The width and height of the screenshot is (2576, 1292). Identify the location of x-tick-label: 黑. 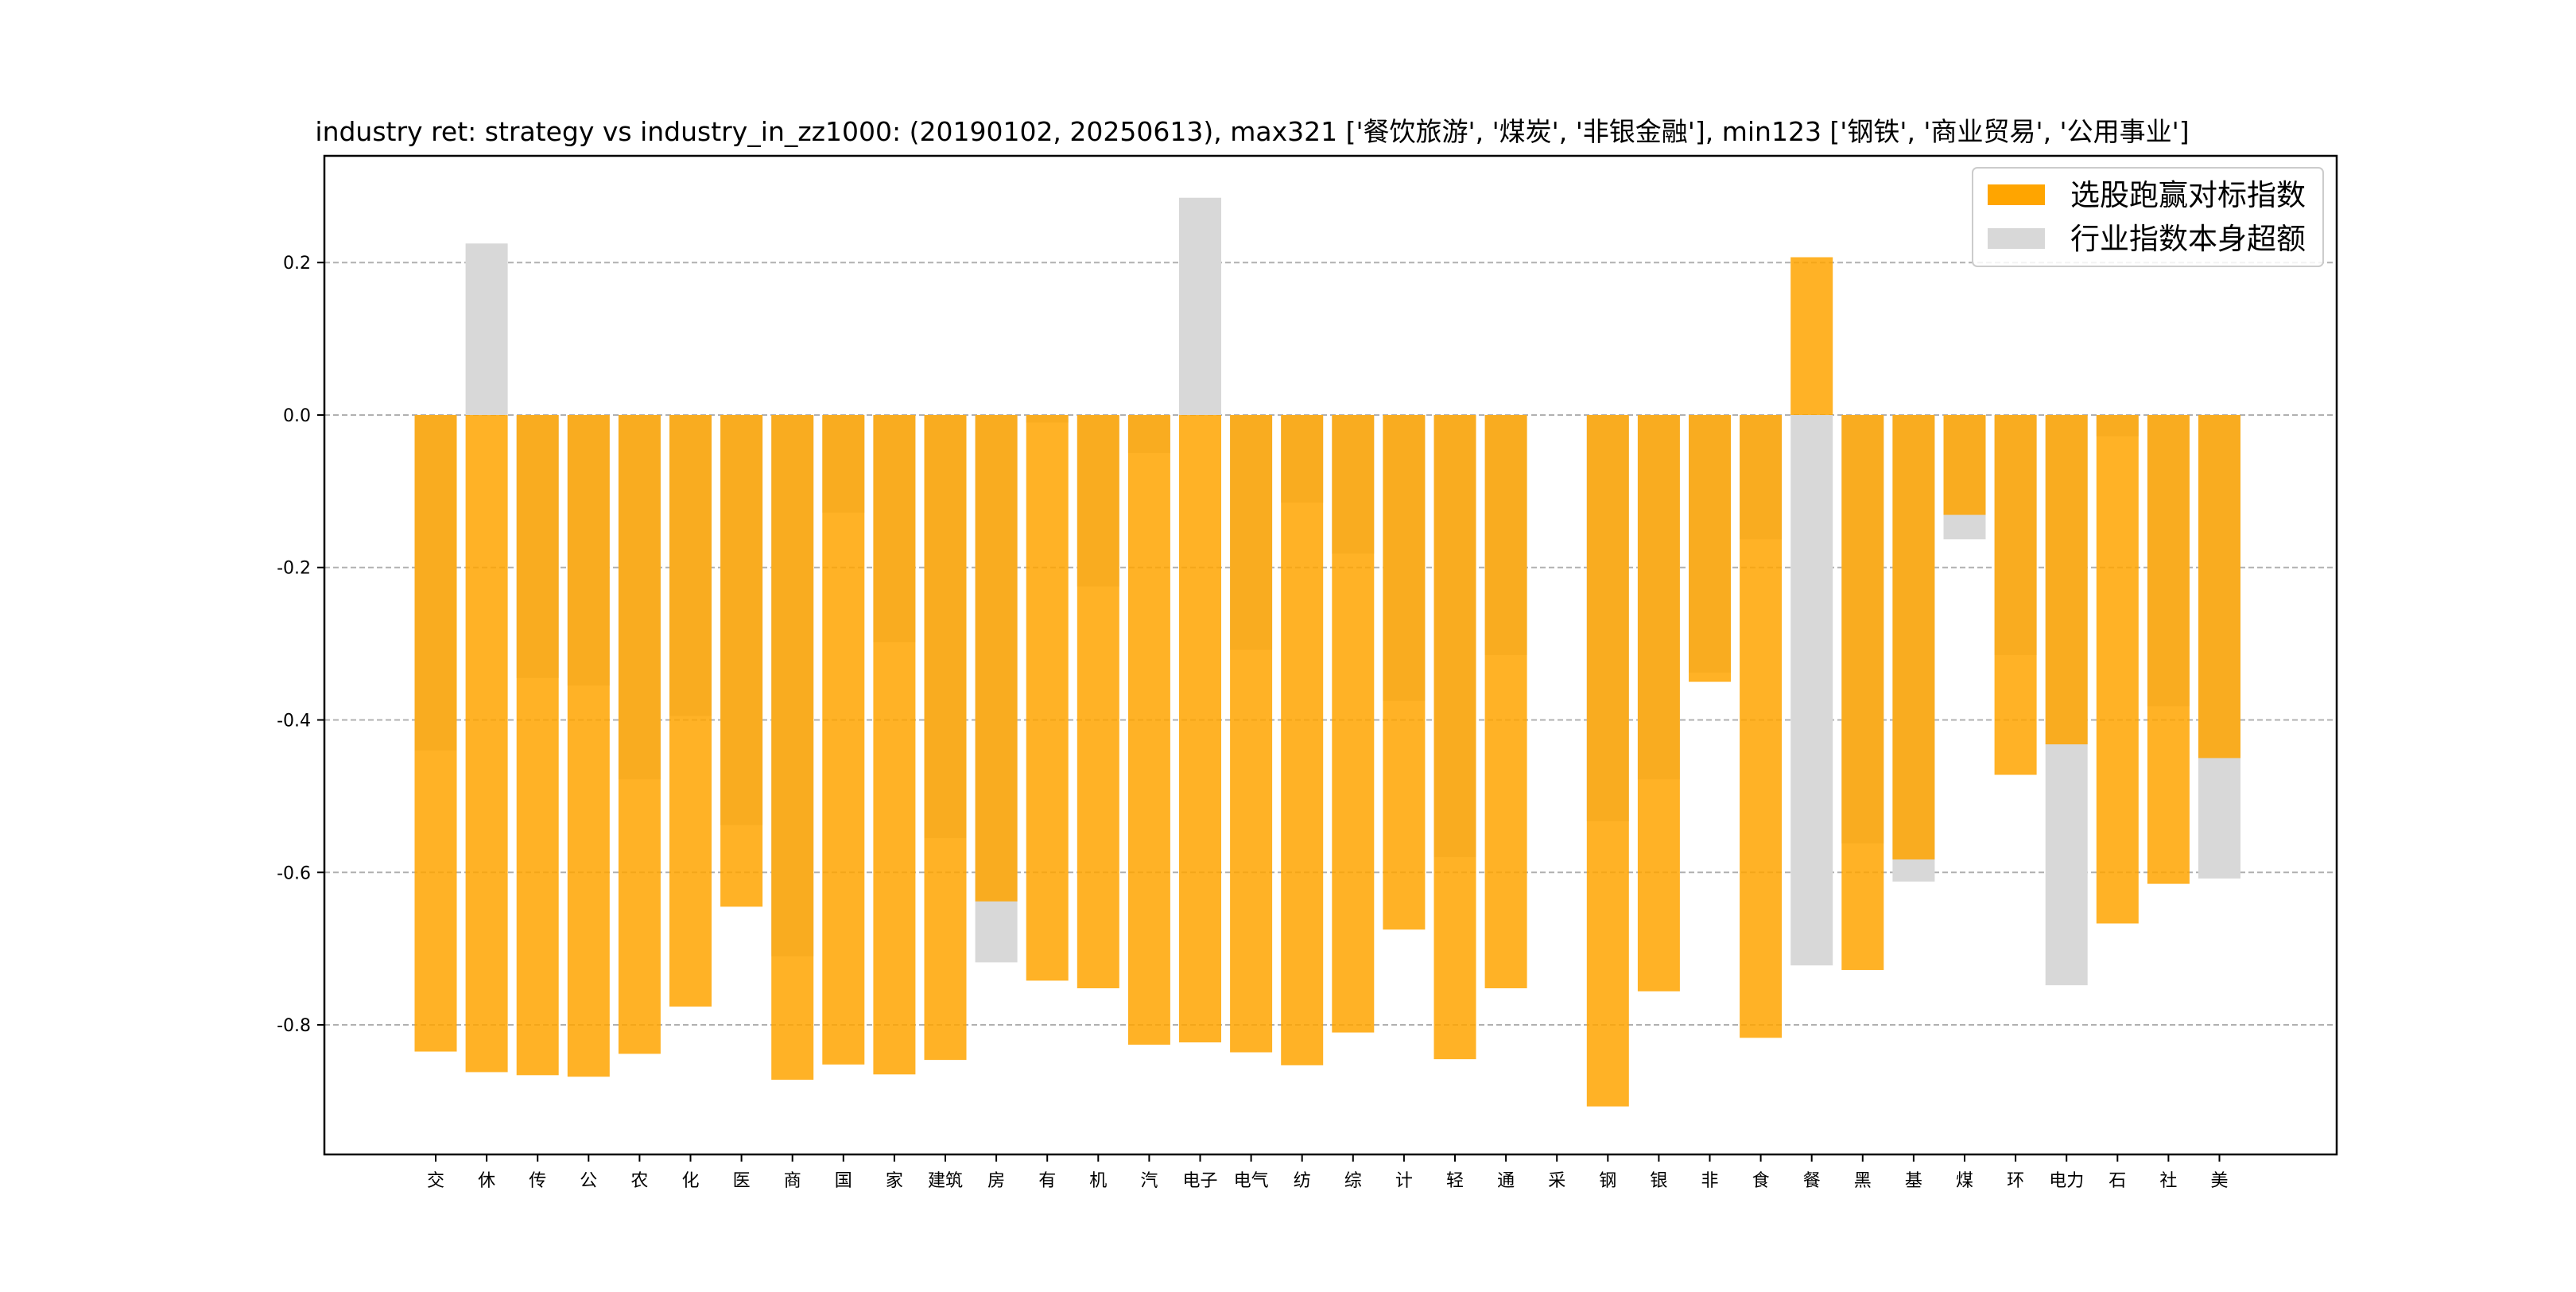
(1863, 1181).